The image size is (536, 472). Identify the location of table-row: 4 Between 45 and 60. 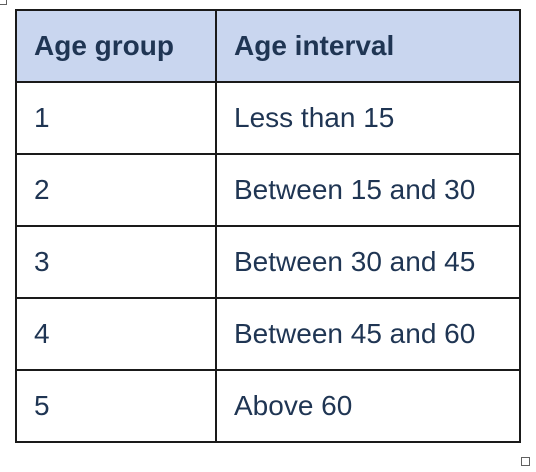
(268, 334).